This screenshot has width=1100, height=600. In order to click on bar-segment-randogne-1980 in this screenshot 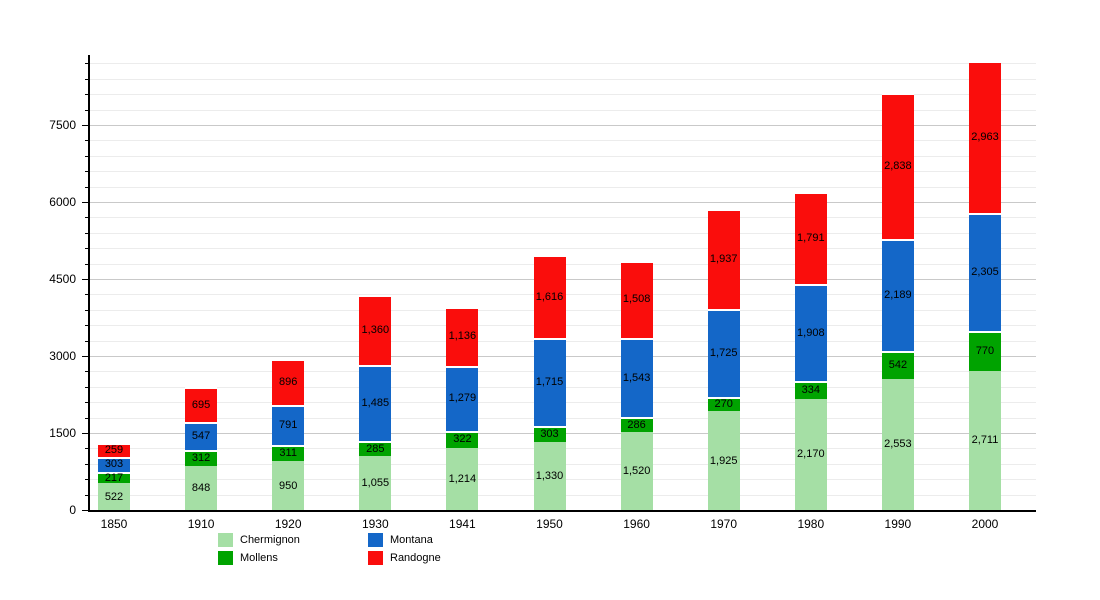, I will do `click(810, 237)`.